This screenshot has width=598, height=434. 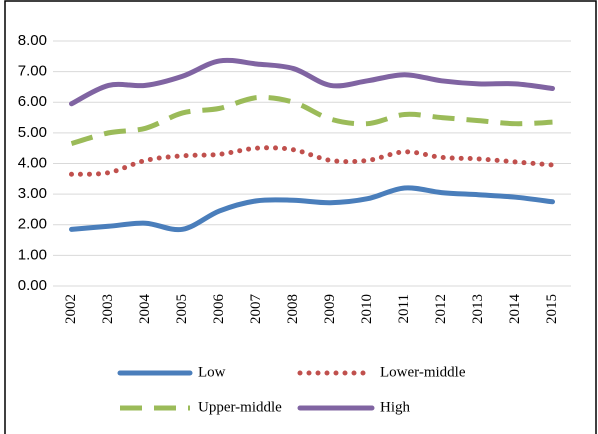 I want to click on x-tick-label: 2003, so click(x=108, y=309).